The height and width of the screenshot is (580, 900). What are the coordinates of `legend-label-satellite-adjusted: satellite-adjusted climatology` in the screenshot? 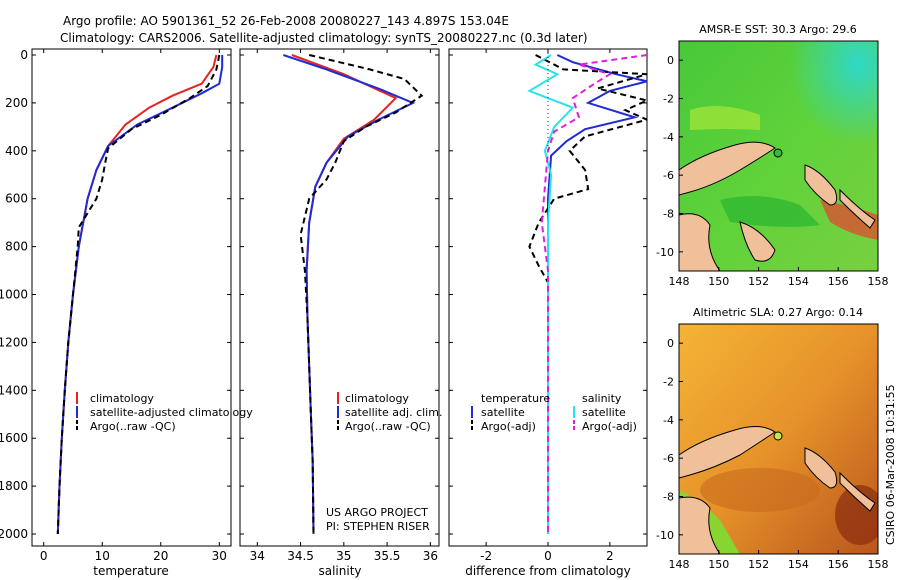 It's located at (171, 412).